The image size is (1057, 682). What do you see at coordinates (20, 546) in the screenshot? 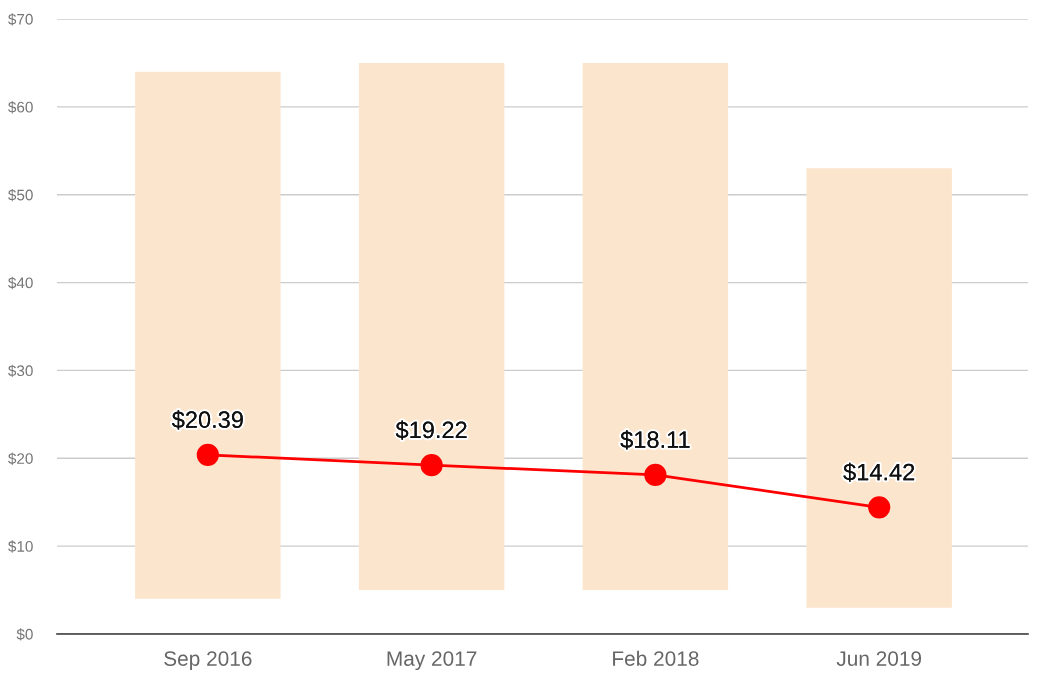
I see `y-tick-label: $10` at bounding box center [20, 546].